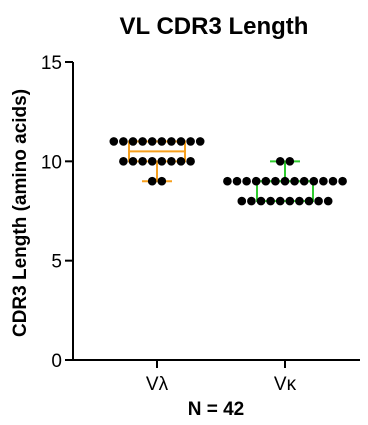 This screenshot has width=368, height=425. I want to click on x-tick-label: Vλ, so click(157, 384).